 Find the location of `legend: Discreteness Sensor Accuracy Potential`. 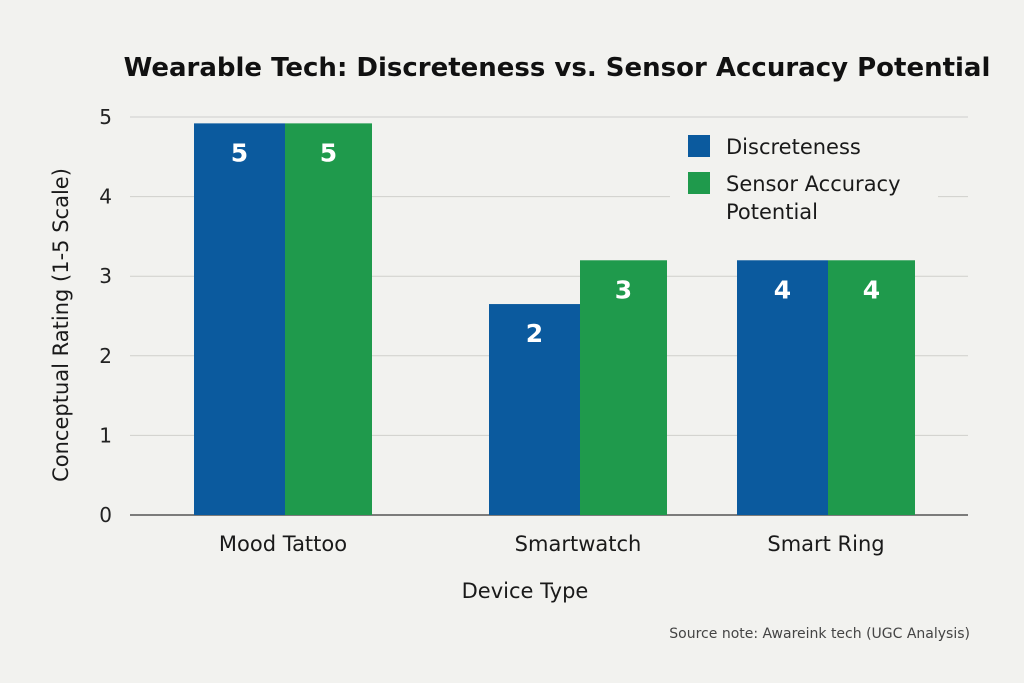

legend: Discreteness Sensor Accuracy Potential is located at coordinates (804, 179).